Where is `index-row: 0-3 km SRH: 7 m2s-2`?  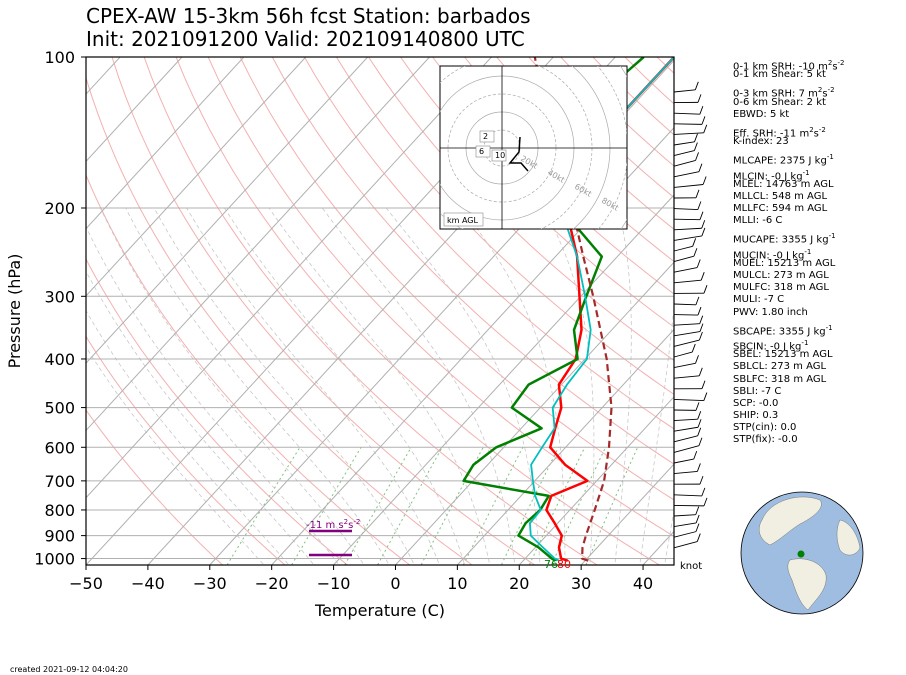 index-row: 0-3 km SRH: 7 m2s-2 is located at coordinates (784, 93).